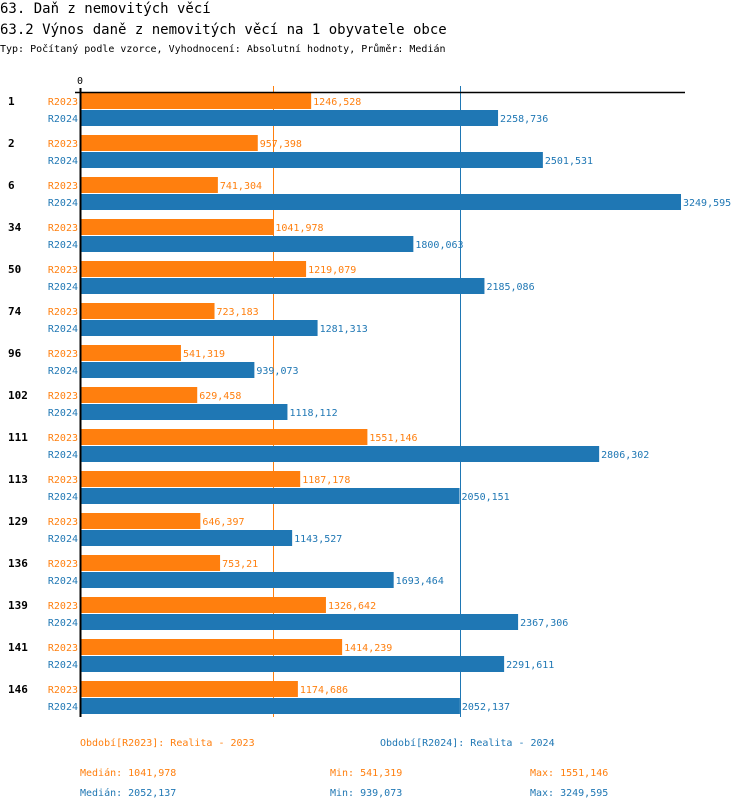  Describe the element at coordinates (439, 245) in the screenshot. I see `value-label: 1800,063` at that location.